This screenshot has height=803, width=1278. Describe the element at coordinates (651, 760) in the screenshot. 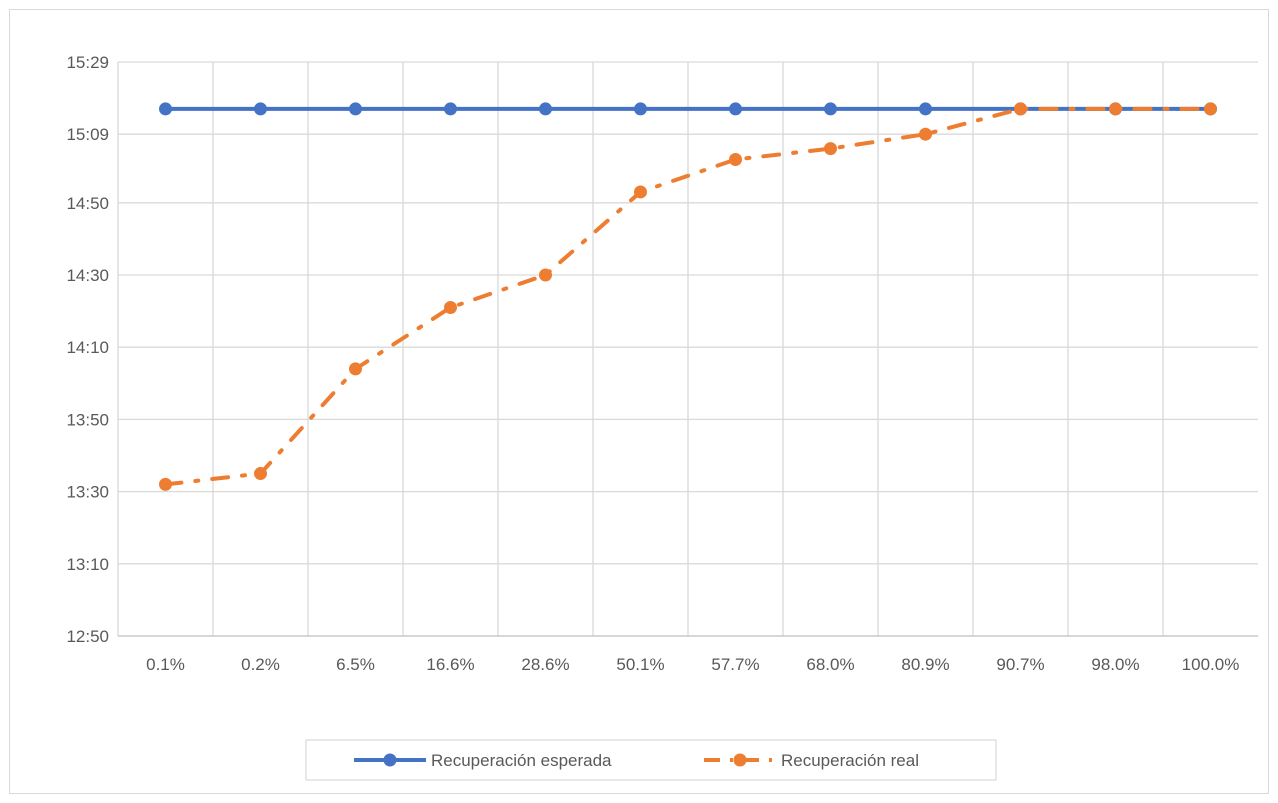

I see `legend: Recuperación esperada Recuperación real` at that location.